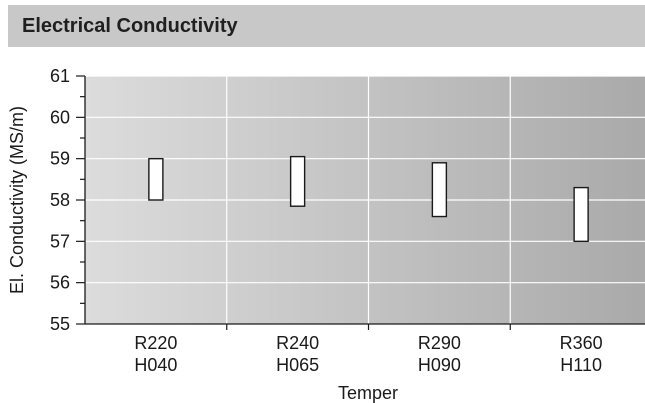 This screenshot has height=403, width=645. Describe the element at coordinates (368, 393) in the screenshot. I see `x-axis-label: Temper` at that location.